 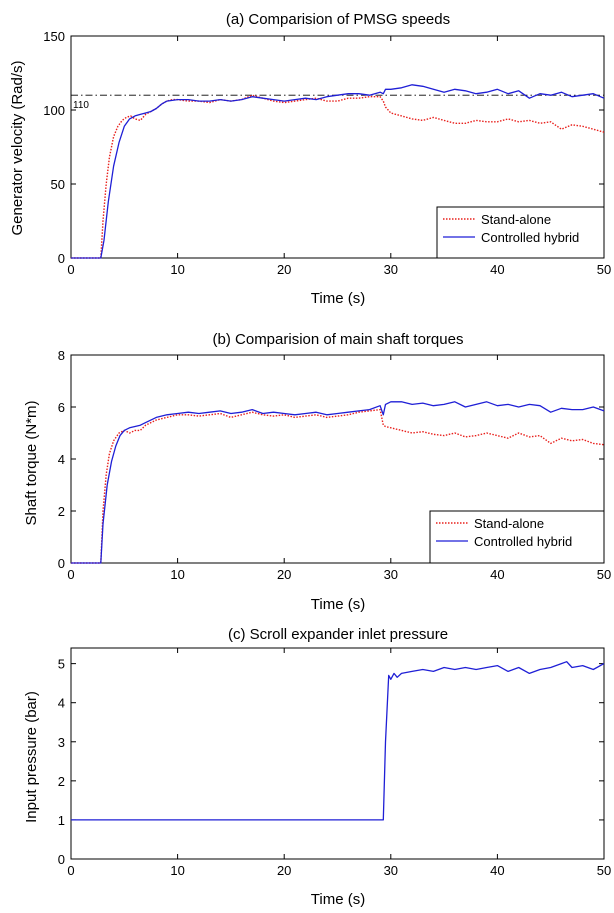 What do you see at coordinates (177, 269) in the screenshot?
I see `chart-a-xtick-label: 10` at bounding box center [177, 269].